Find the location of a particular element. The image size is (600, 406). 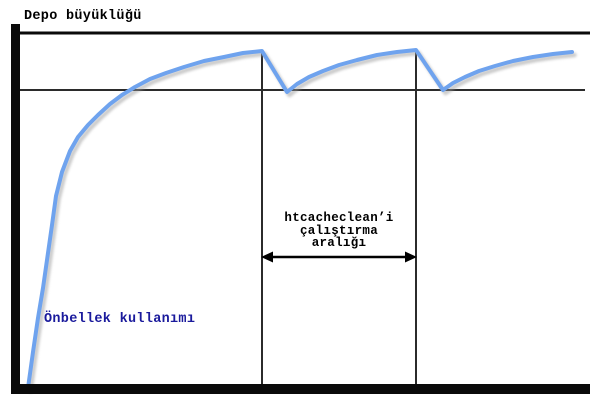

x-axis is located at coordinates (300, 389).